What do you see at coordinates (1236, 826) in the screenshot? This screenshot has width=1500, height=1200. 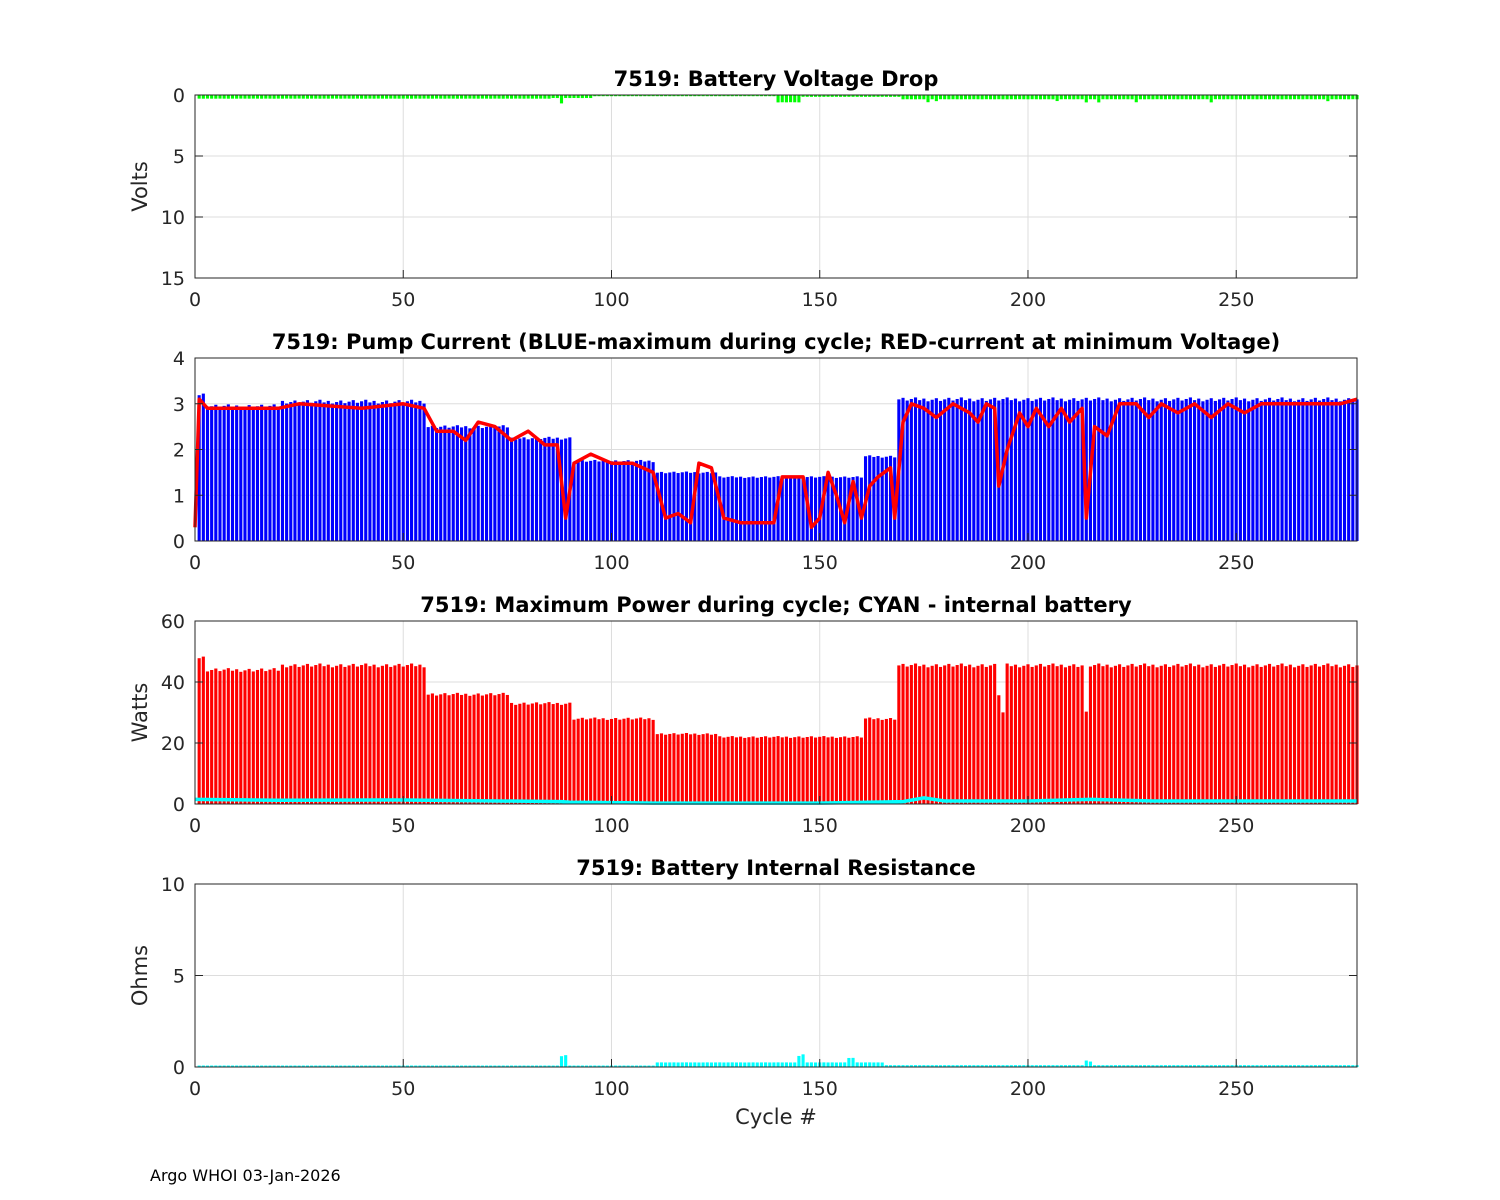 I see `x-tick-label: 250` at bounding box center [1236, 826].